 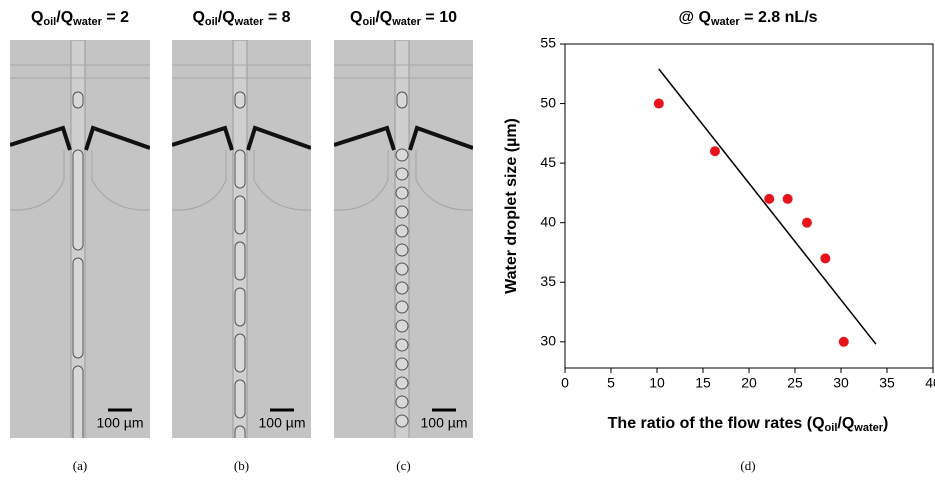 What do you see at coordinates (241, 18) in the screenshot?
I see `panel-title: Qoil/Qwater = 8` at bounding box center [241, 18].